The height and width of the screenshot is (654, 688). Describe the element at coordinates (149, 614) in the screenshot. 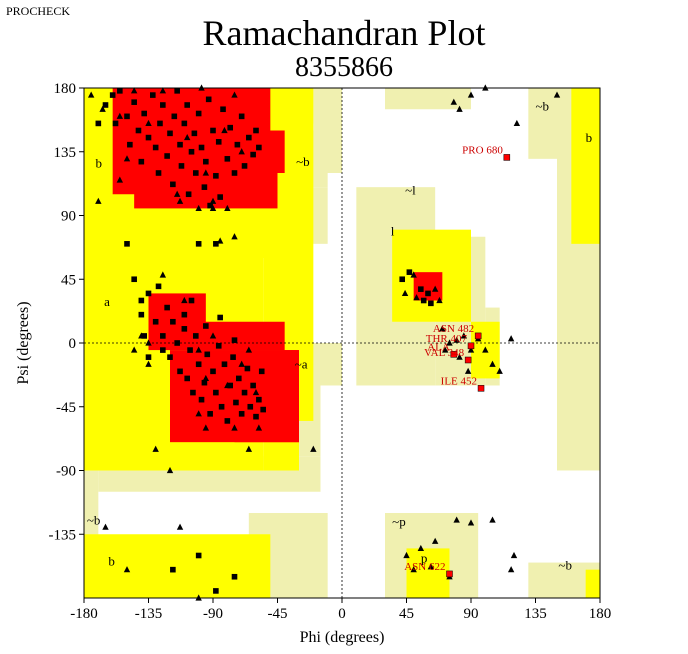

I see `x-tick-label: -135` at that location.